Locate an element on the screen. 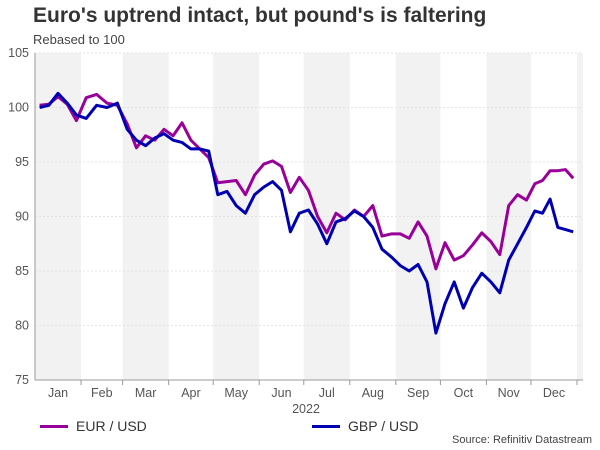 This screenshot has height=450, width=600. legend-item-eur: EUR / USD is located at coordinates (93, 426).